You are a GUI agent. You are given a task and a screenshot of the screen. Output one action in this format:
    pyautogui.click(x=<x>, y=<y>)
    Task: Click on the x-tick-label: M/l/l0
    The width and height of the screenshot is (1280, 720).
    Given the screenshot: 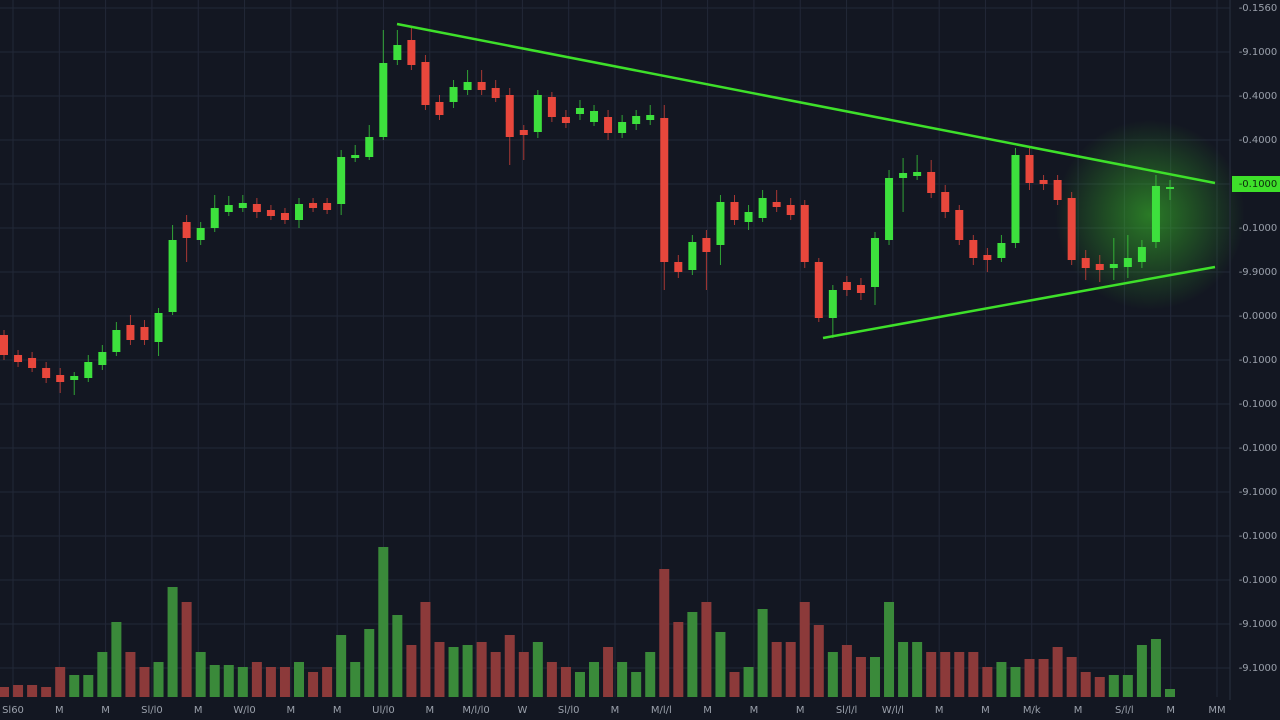 What is the action you would take?
    pyautogui.click(x=475, y=710)
    